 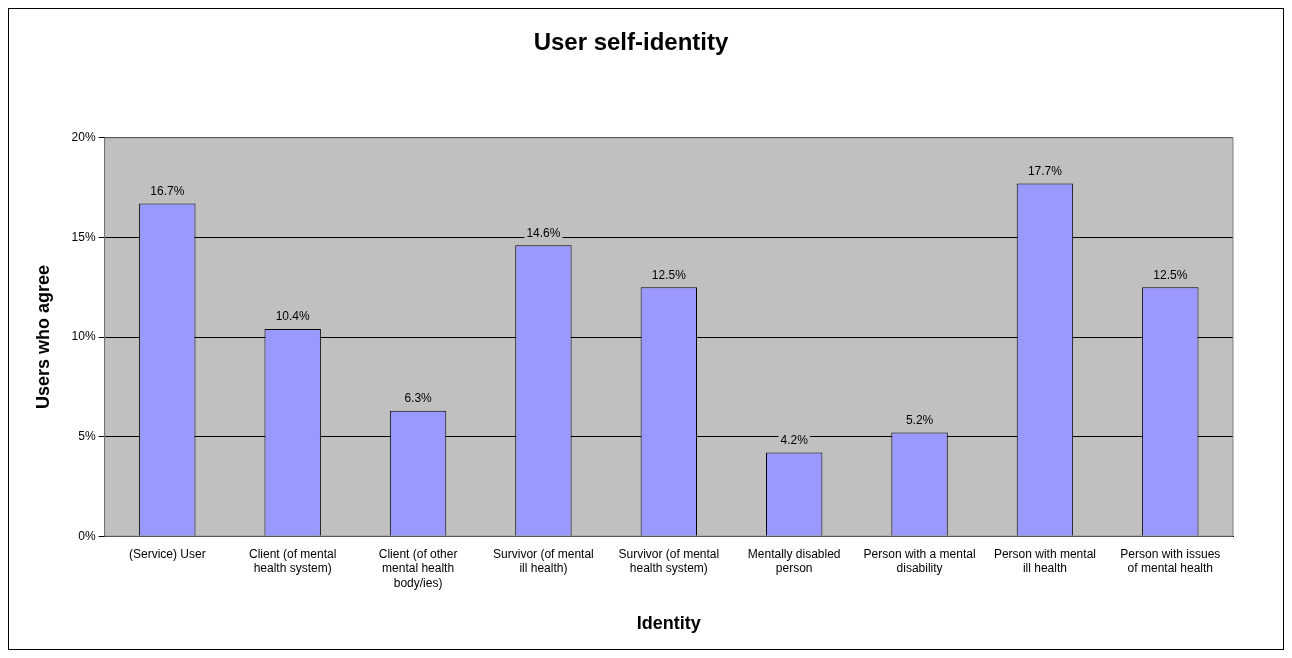 I want to click on x-tick-label: (Service) User, so click(x=167, y=553).